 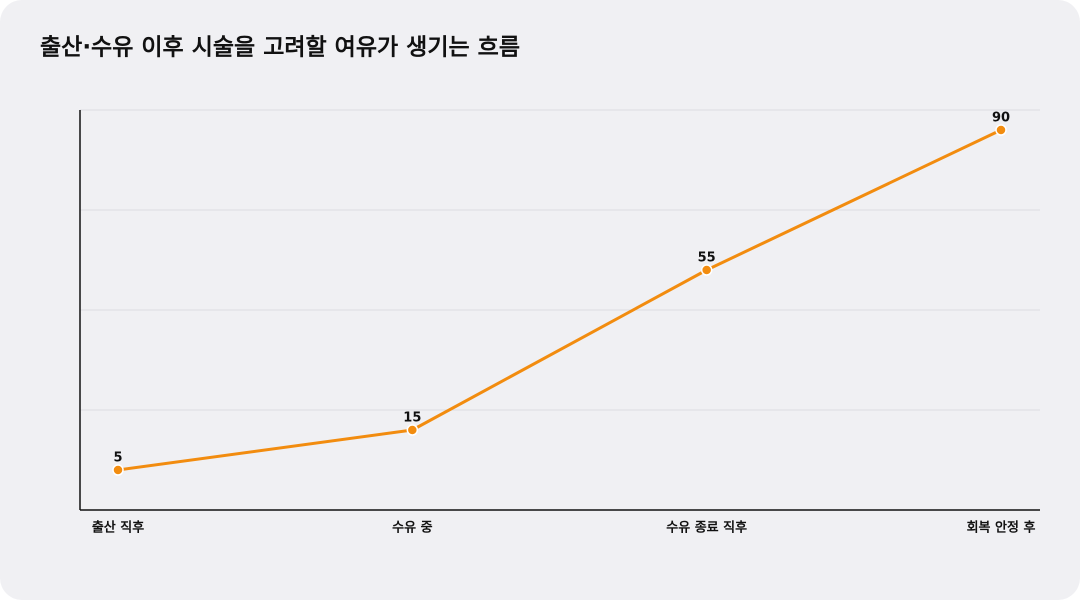 I want to click on data-label: 55, so click(x=707, y=258).